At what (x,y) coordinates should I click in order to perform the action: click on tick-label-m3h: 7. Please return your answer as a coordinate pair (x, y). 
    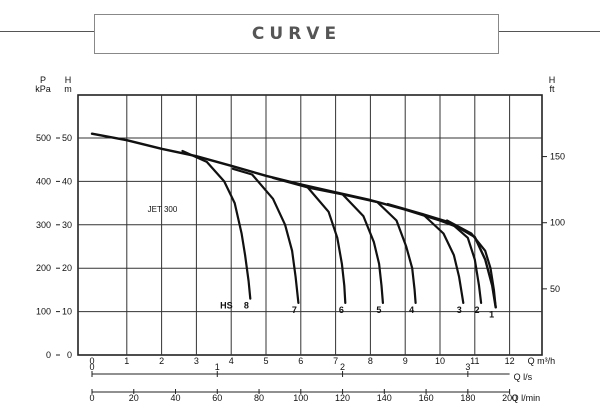
    Looking at the image, I should click on (335, 361).